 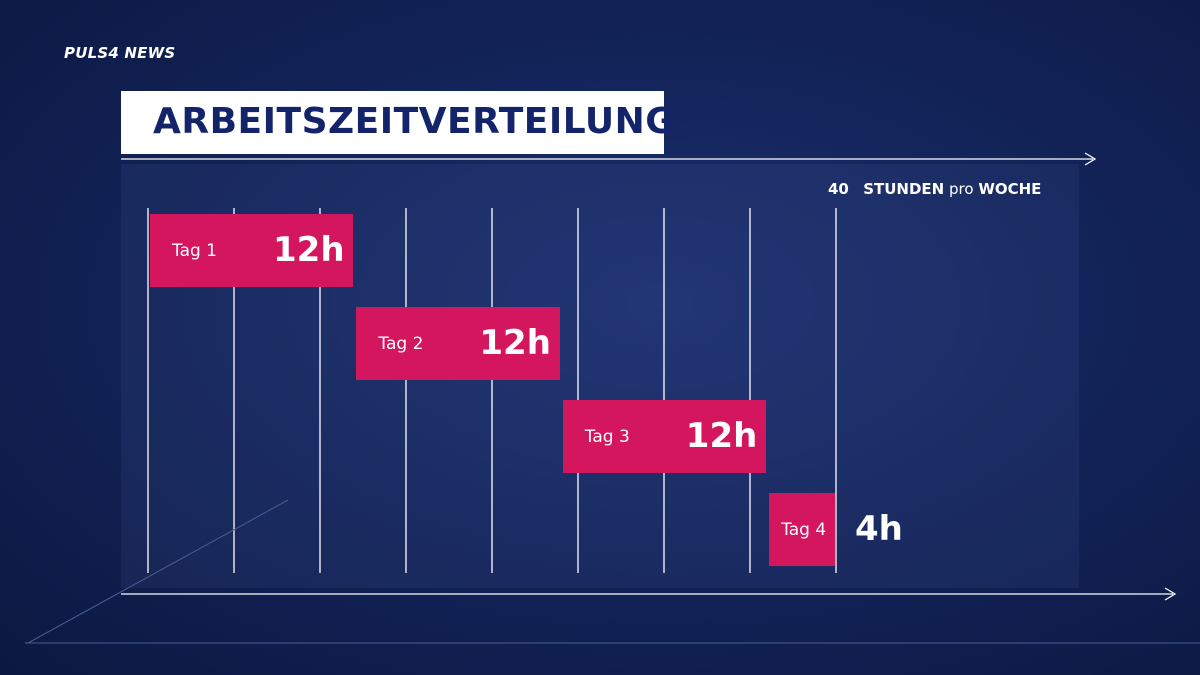 What do you see at coordinates (721, 436) in the screenshot?
I see `bar-value-3: 12h` at bounding box center [721, 436].